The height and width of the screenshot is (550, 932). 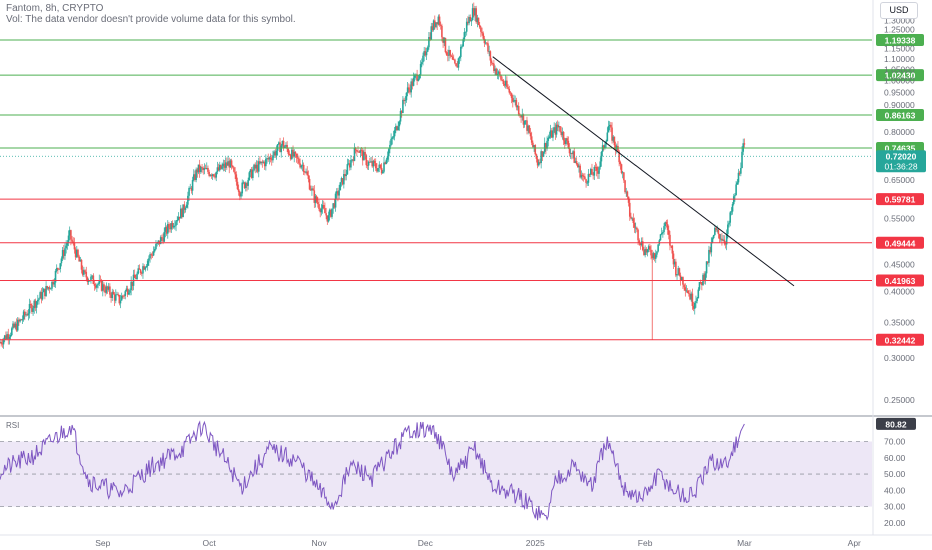 What do you see at coordinates (900, 280) in the screenshot?
I see `support-level-badge` at bounding box center [900, 280].